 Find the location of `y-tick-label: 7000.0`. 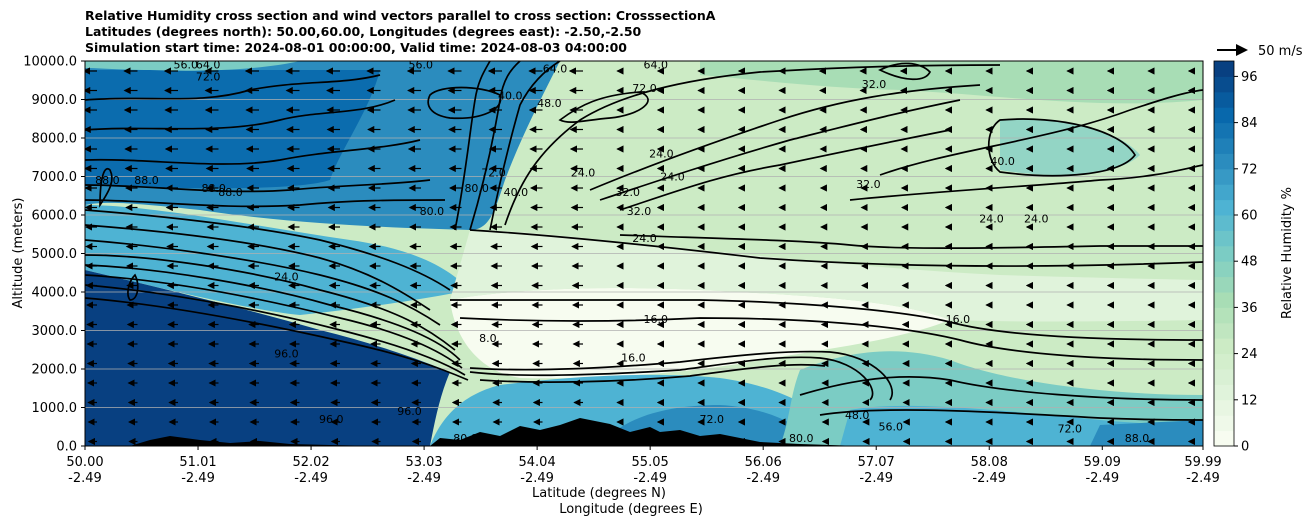

y-tick-label: 7000.0 is located at coordinates (55, 177).